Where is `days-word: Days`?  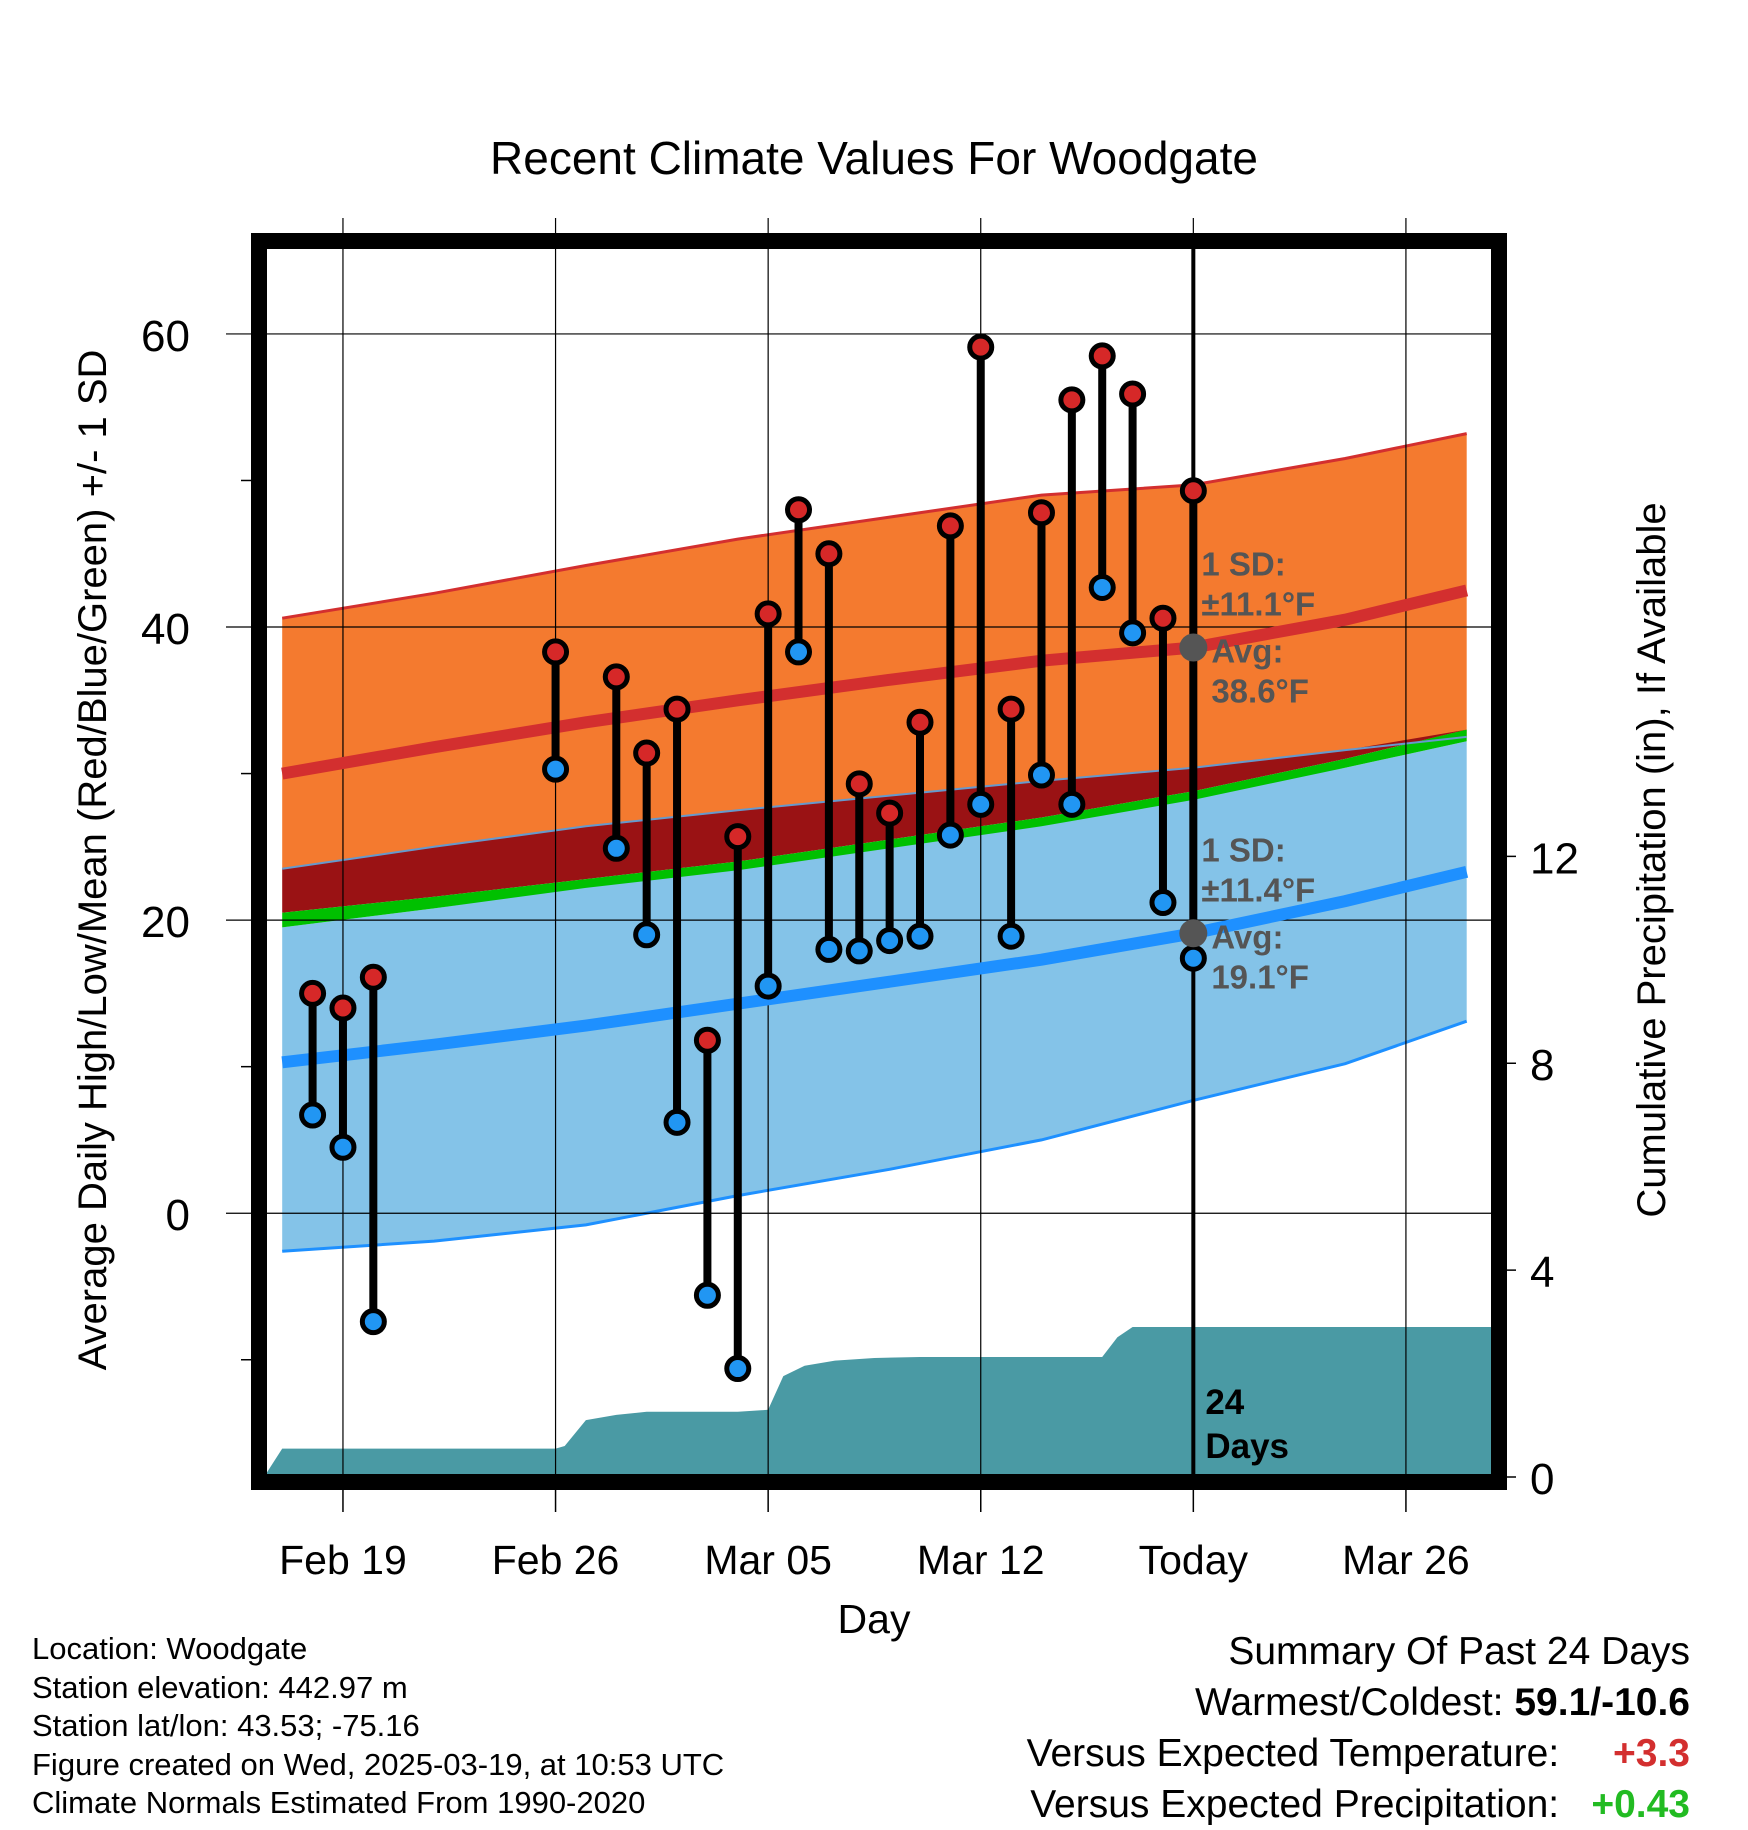 days-word: Days is located at coordinates (1247, 1446).